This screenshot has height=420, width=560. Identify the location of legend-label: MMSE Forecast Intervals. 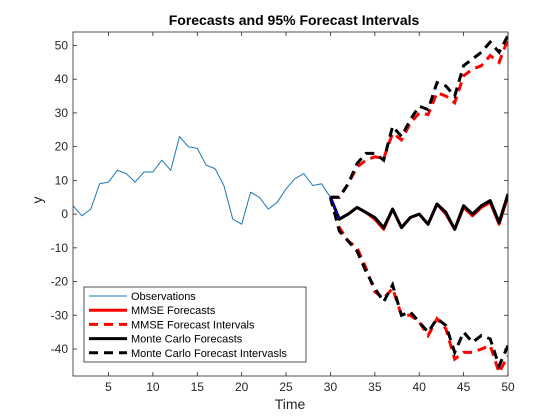
(193, 325).